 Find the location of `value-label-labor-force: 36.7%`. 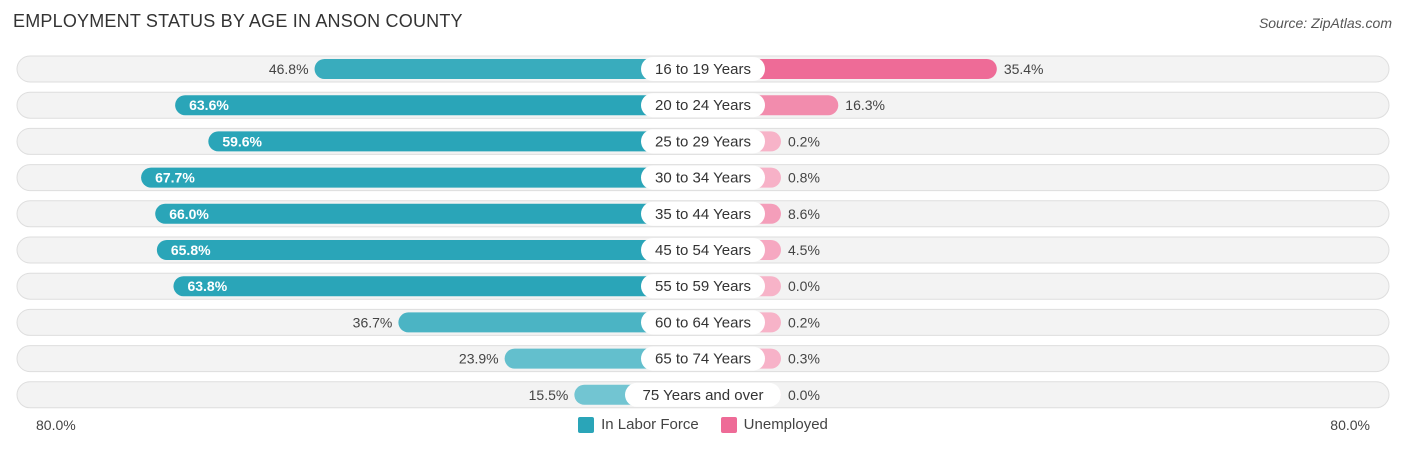

value-label-labor-force: 36.7% is located at coordinates (373, 322).